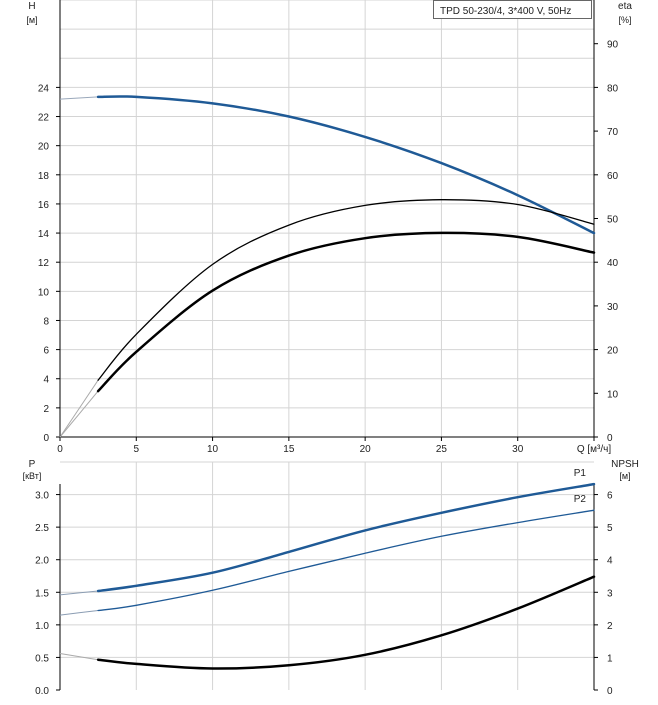 This screenshot has height=705, width=658. Describe the element at coordinates (610, 691) in the screenshot. I see `bottom-right-tick-label: 0` at that location.